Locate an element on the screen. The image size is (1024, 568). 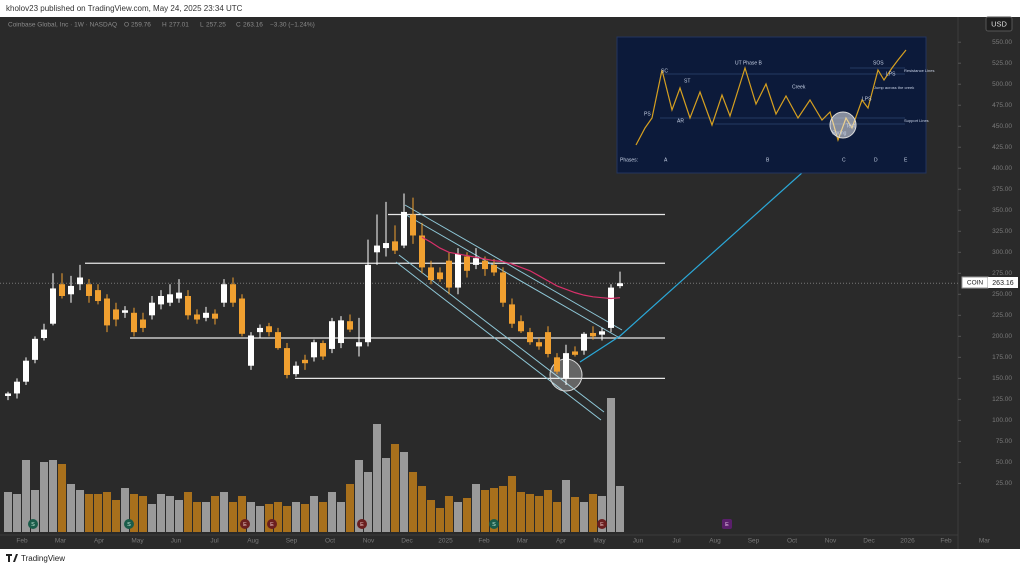
x-tick-label: May is located at coordinates (599, 541).